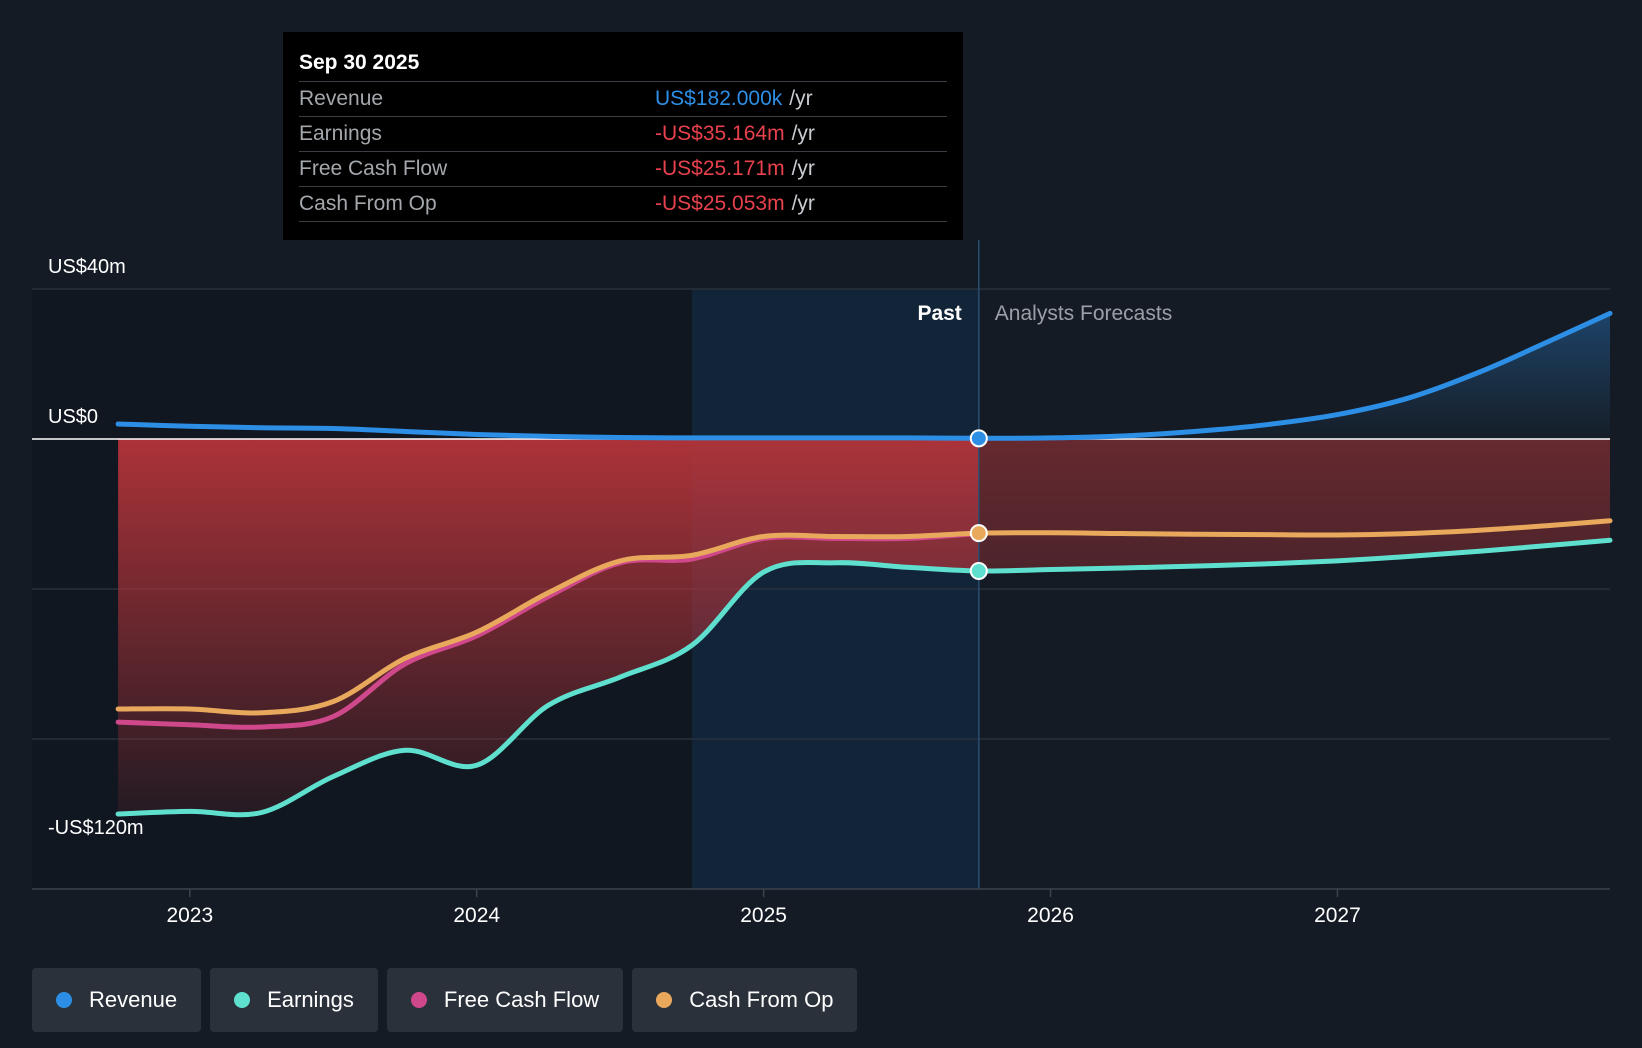 This screenshot has height=1048, width=1642. What do you see at coordinates (720, 168) in the screenshot?
I see `tooltip-value: -US$25.171m` at bounding box center [720, 168].